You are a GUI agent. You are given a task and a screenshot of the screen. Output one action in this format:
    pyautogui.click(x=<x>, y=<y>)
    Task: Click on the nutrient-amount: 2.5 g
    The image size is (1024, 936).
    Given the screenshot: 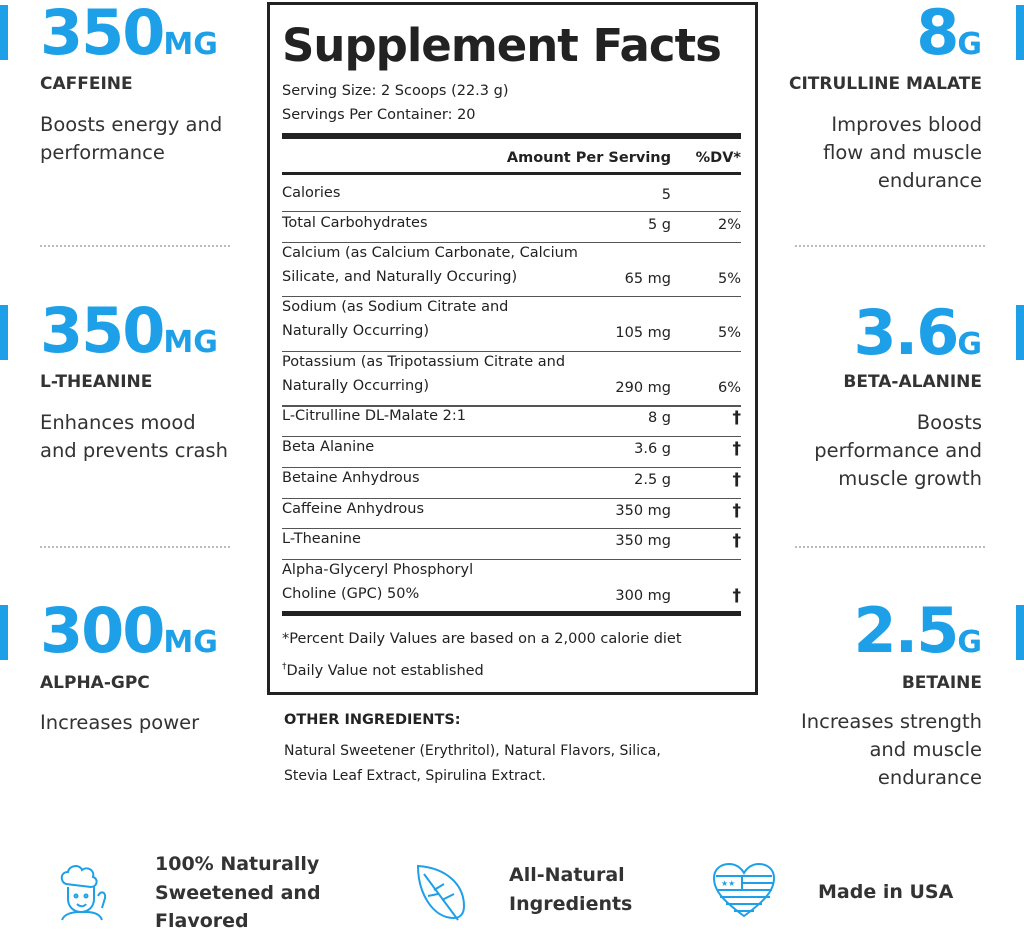 What is the action you would take?
    pyautogui.click(x=652, y=480)
    